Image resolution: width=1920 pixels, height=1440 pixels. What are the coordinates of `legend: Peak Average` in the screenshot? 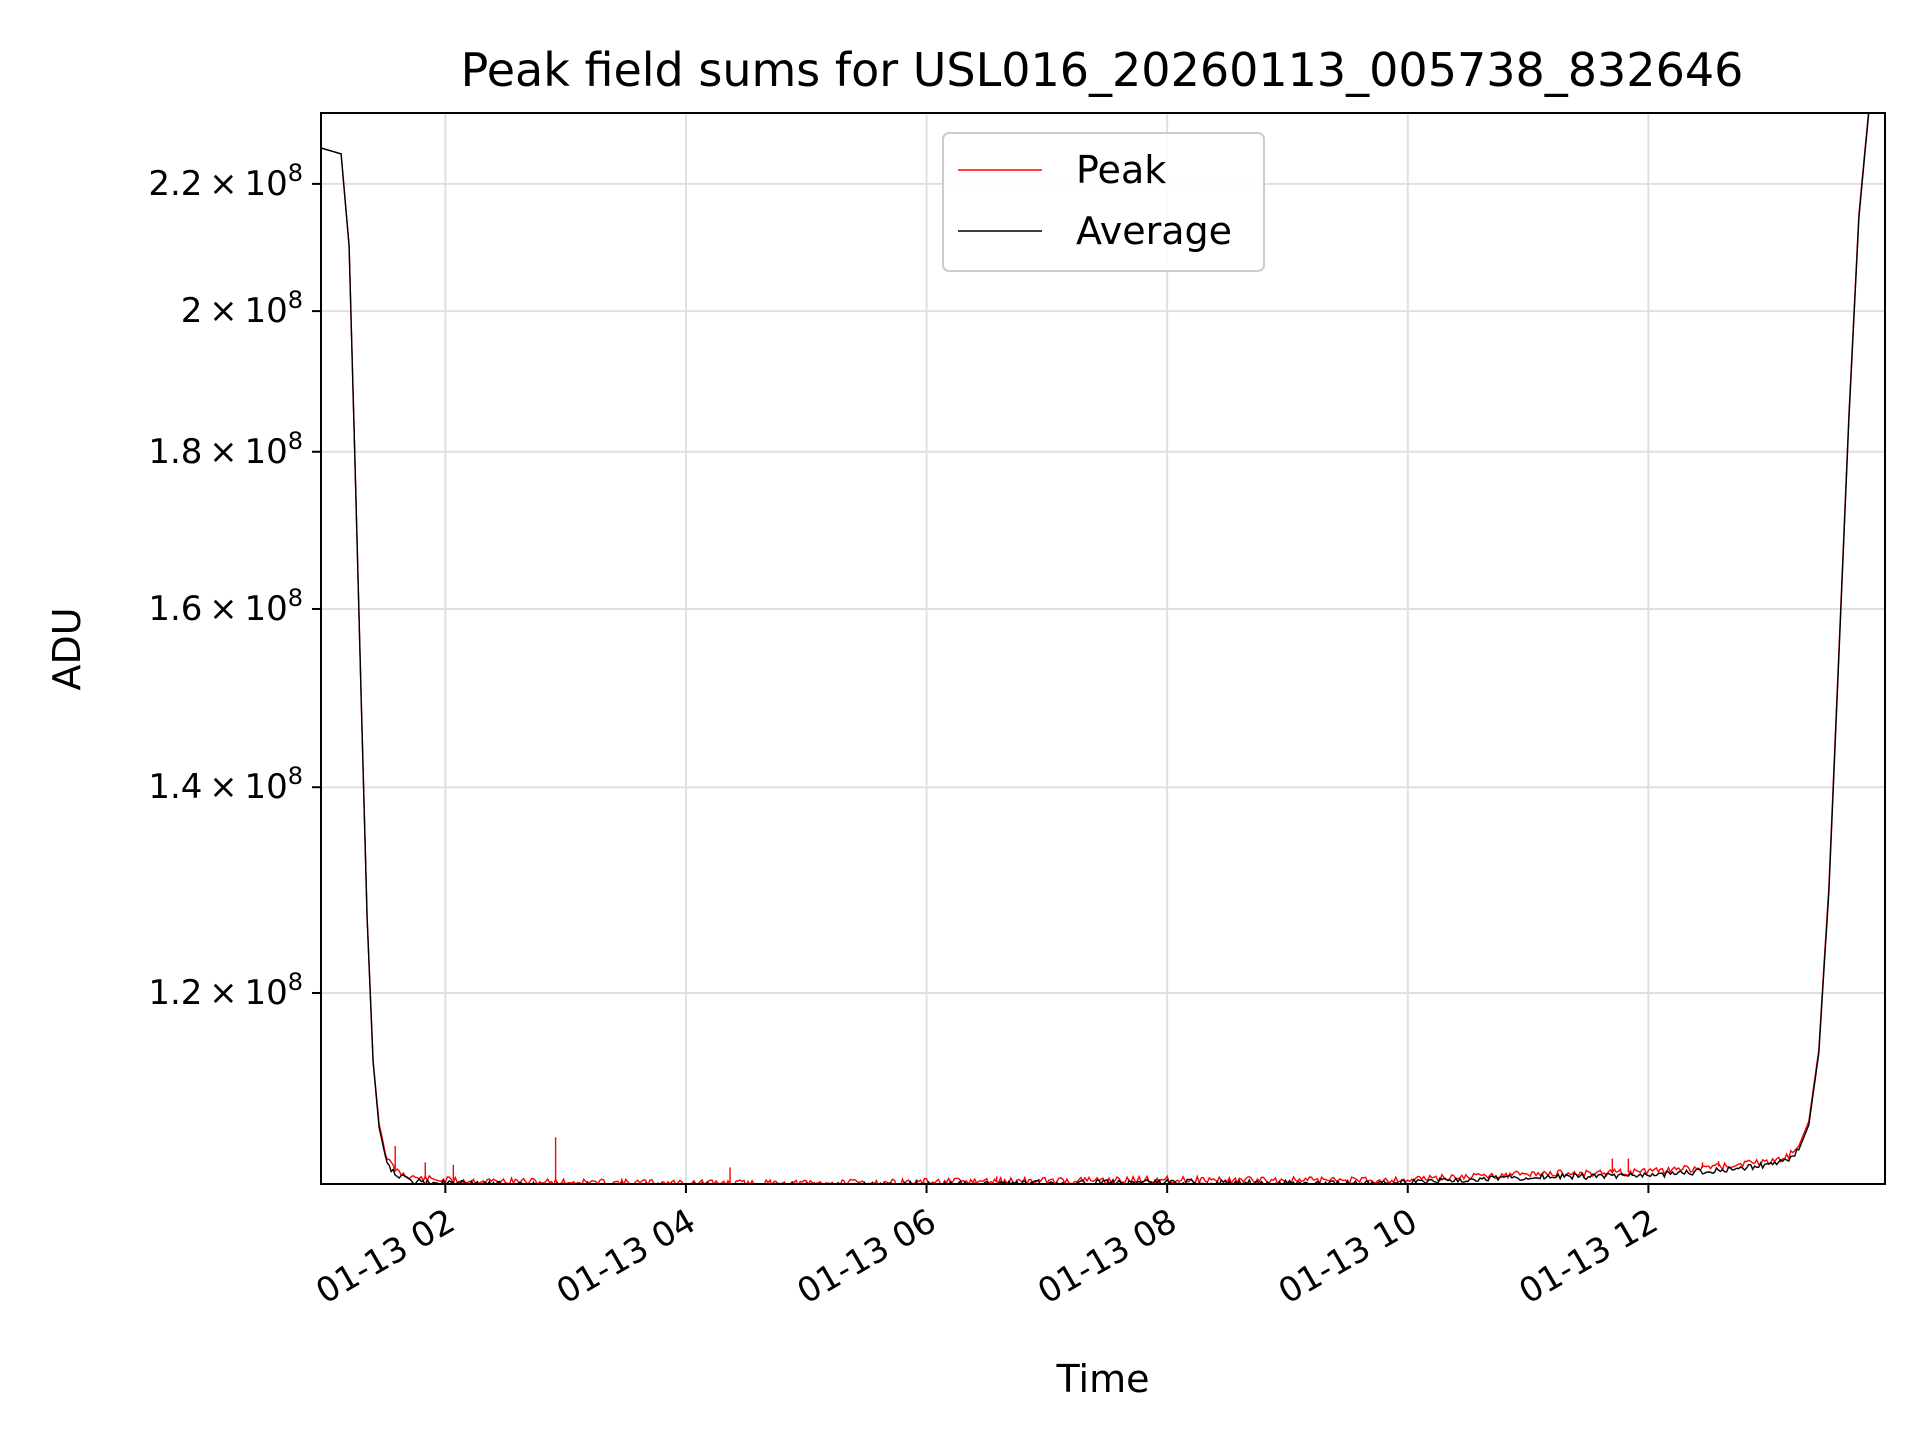 It's located at (1103, 202).